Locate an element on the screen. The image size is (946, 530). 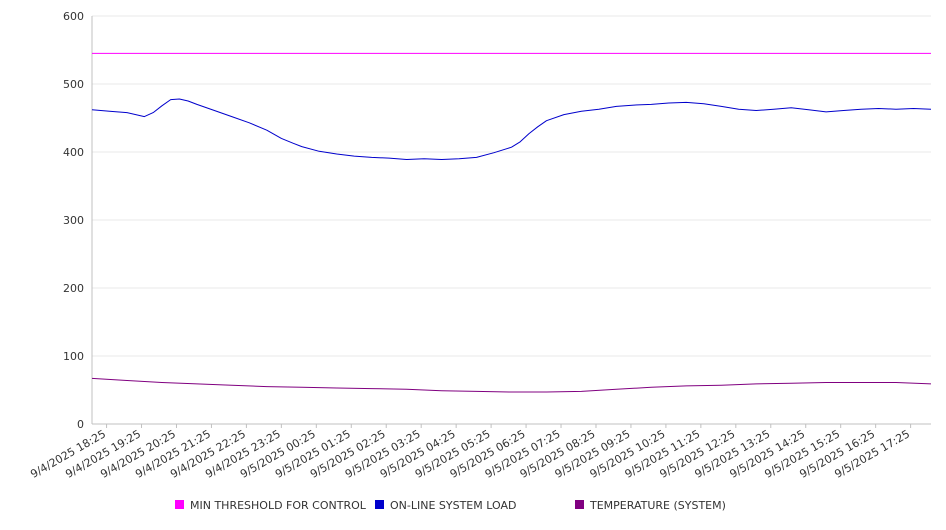
series-line-temperature-system is located at coordinates (511, 385).